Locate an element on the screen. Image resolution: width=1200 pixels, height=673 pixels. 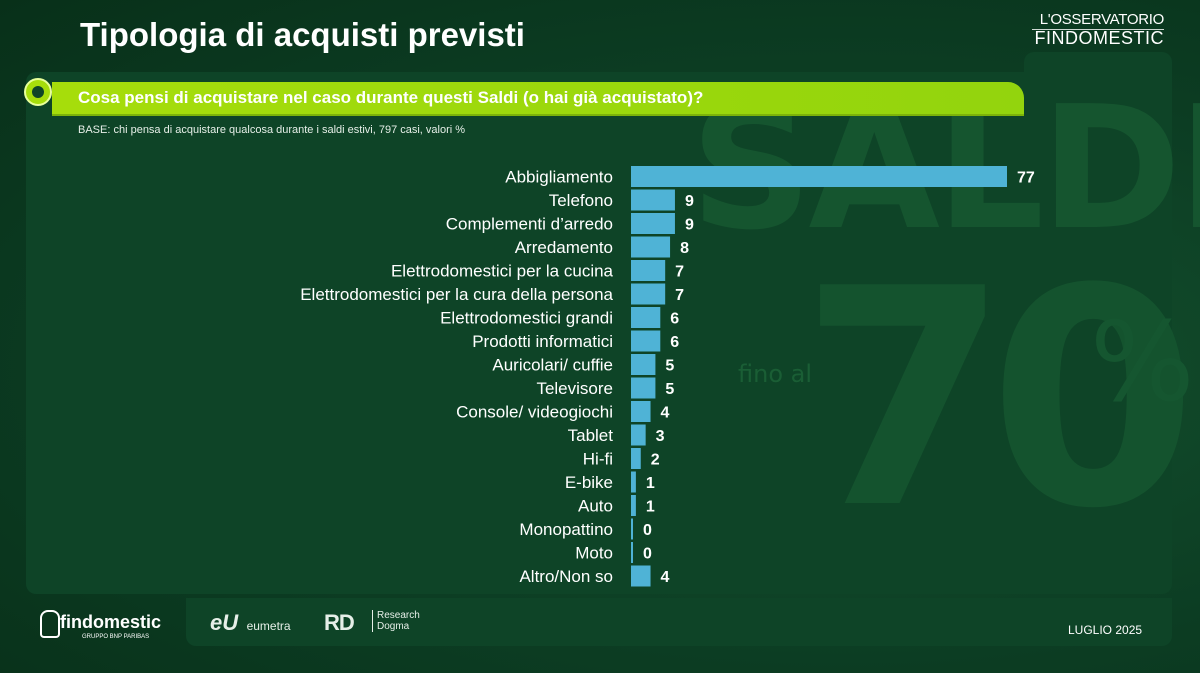
category-label-1: Telefono is located at coordinates (581, 200).